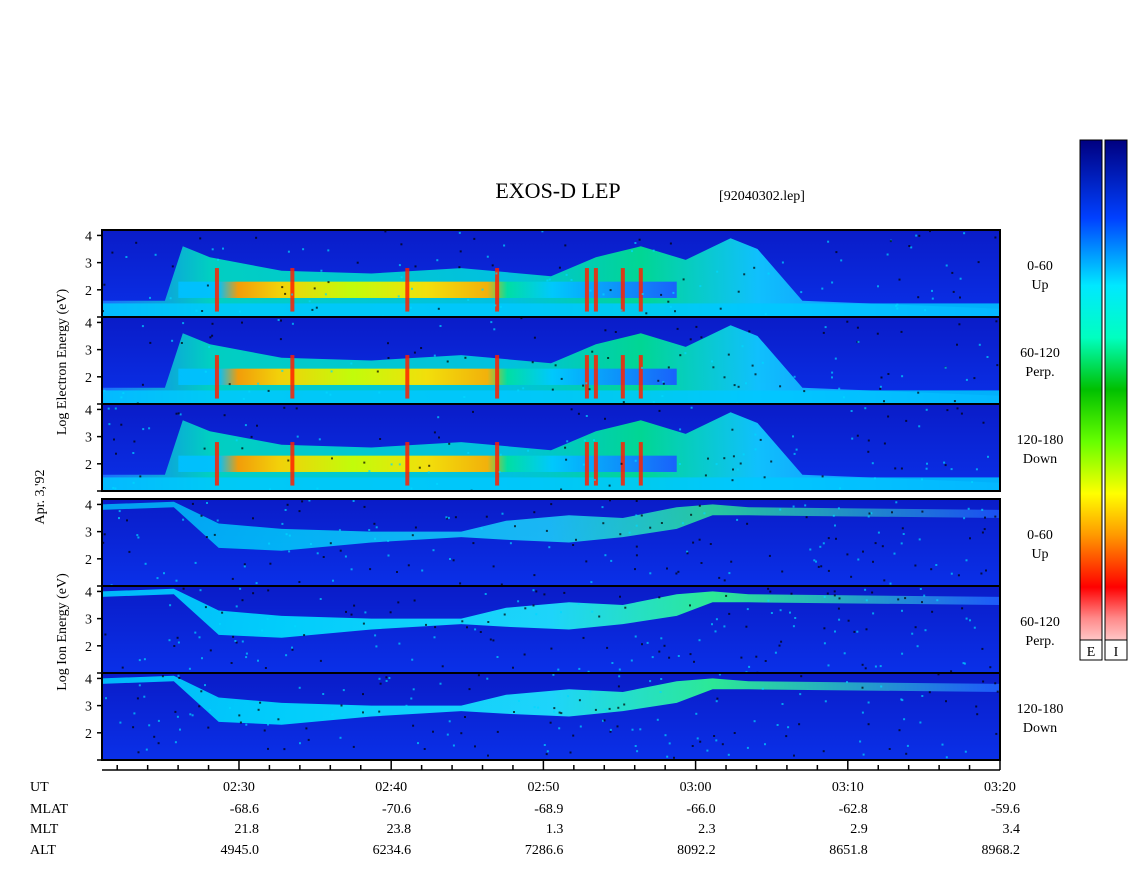 Image resolution: width=1130 pixels, height=875 pixels. What do you see at coordinates (1001, 850) in the screenshot?
I see `alt-value: 8968.2` at bounding box center [1001, 850].